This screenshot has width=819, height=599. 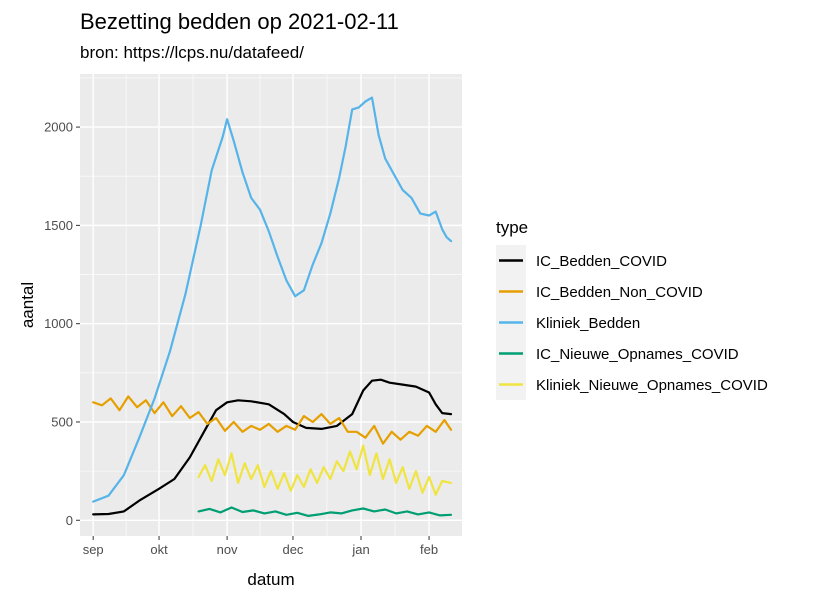 I want to click on y-tick-label: 1500, so click(x=58, y=225).